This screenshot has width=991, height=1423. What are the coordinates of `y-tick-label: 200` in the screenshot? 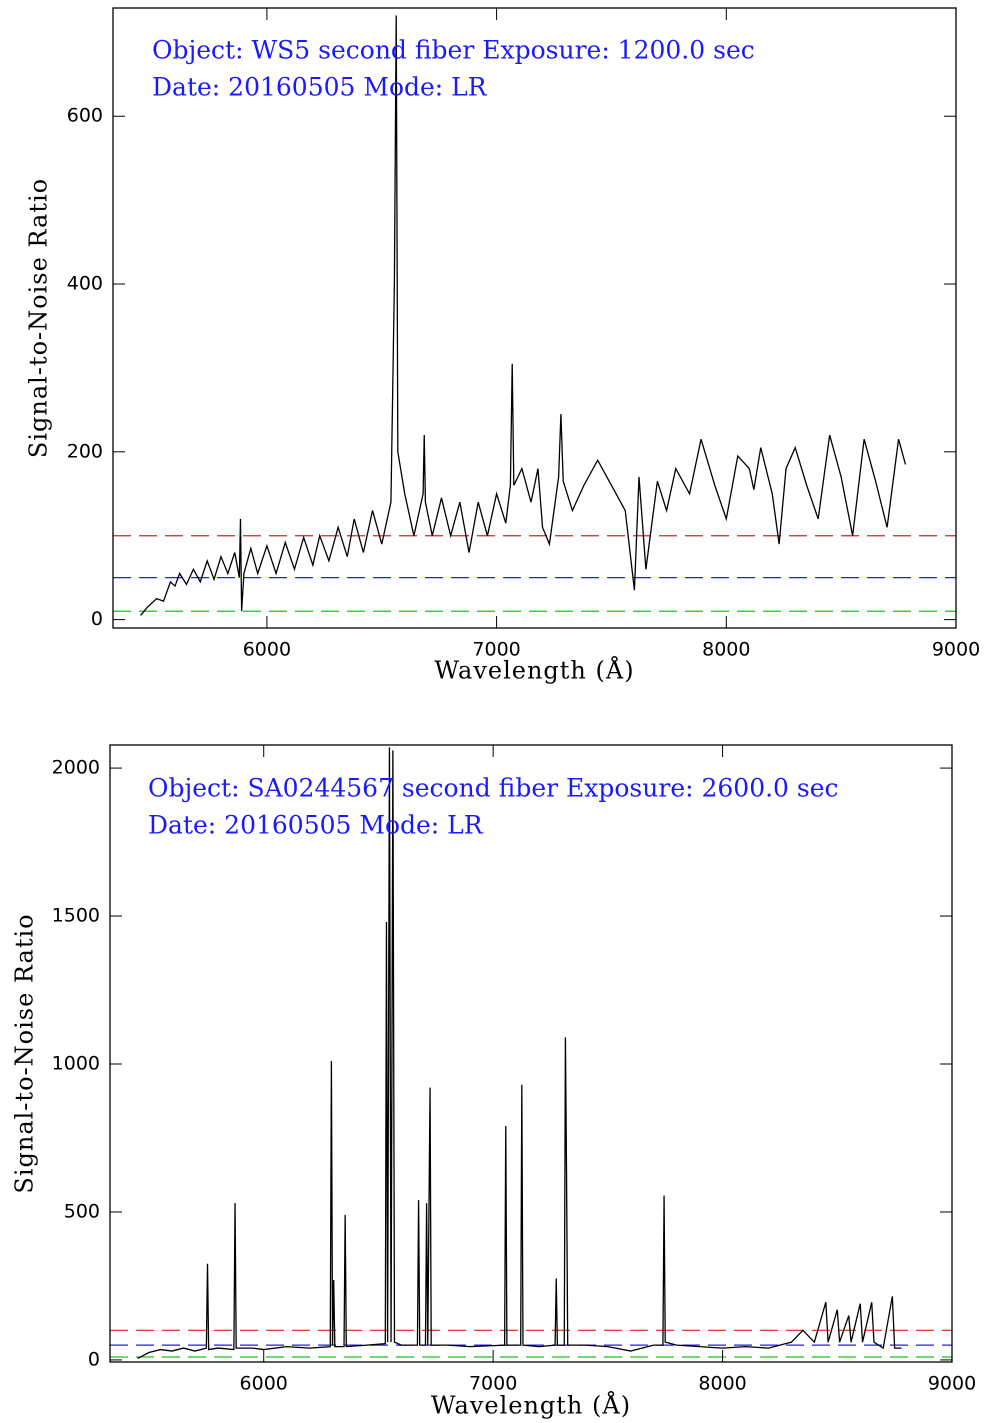 It's located at (85, 451).